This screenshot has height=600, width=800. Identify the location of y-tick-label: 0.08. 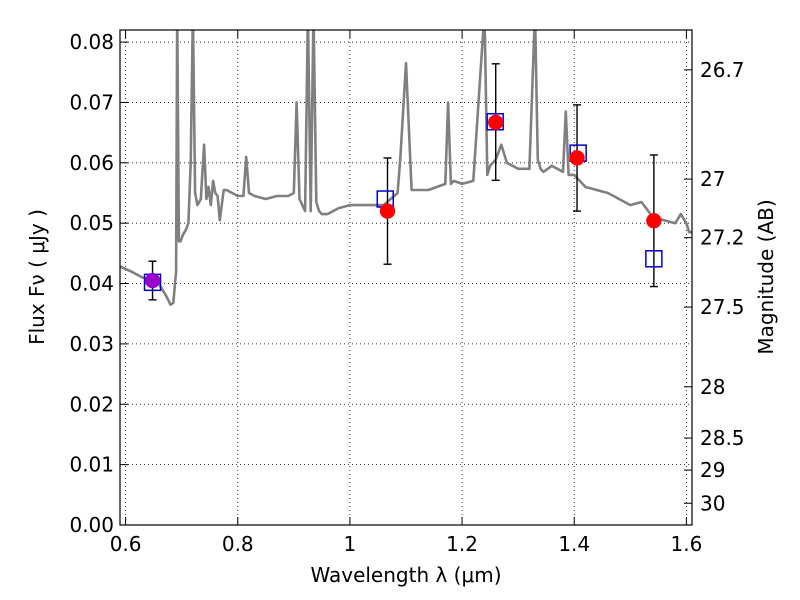
(91, 42).